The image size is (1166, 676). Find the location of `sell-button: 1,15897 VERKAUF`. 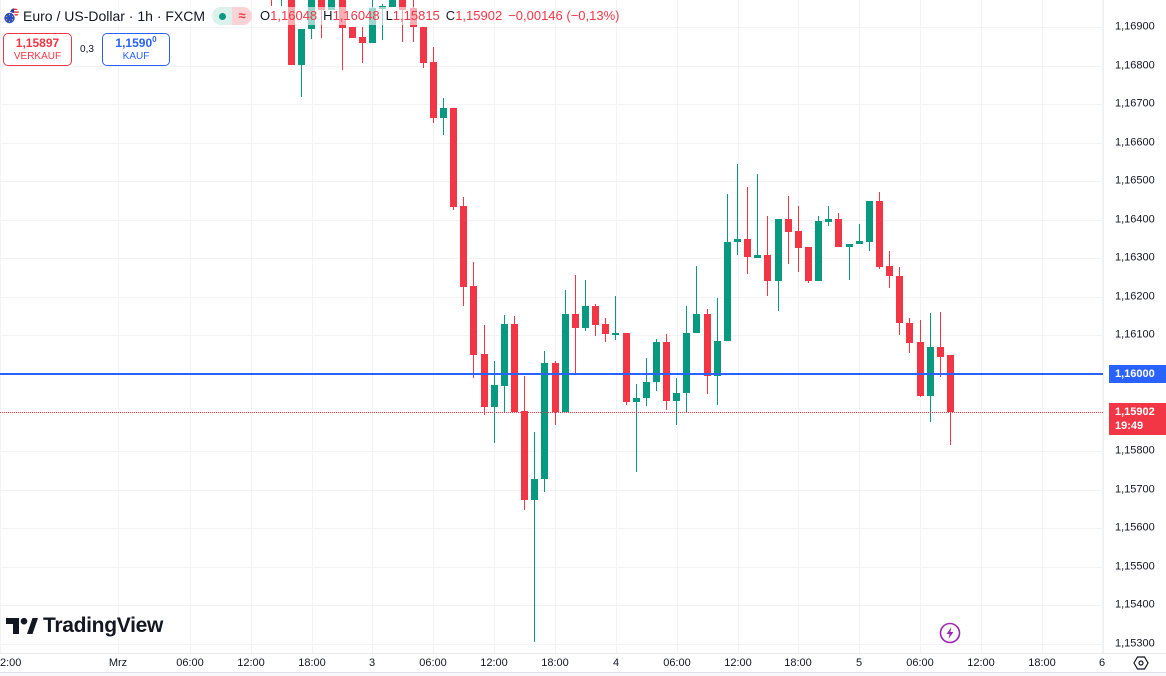

sell-button: 1,15897 VERKAUF is located at coordinates (37, 49).